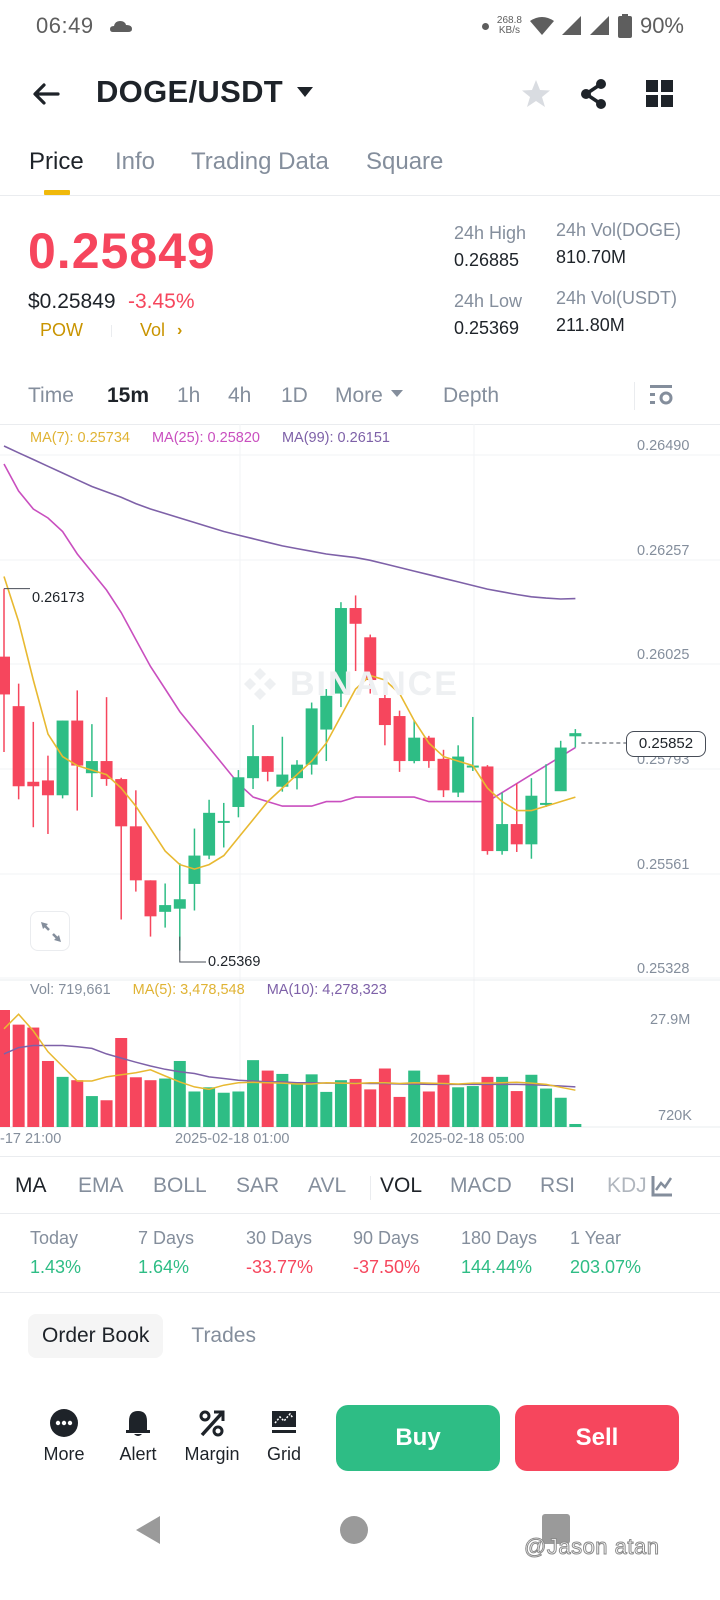 The width and height of the screenshot is (720, 1600). What do you see at coordinates (387, 1267) in the screenshot?
I see `perf-value: -37.50%` at bounding box center [387, 1267].